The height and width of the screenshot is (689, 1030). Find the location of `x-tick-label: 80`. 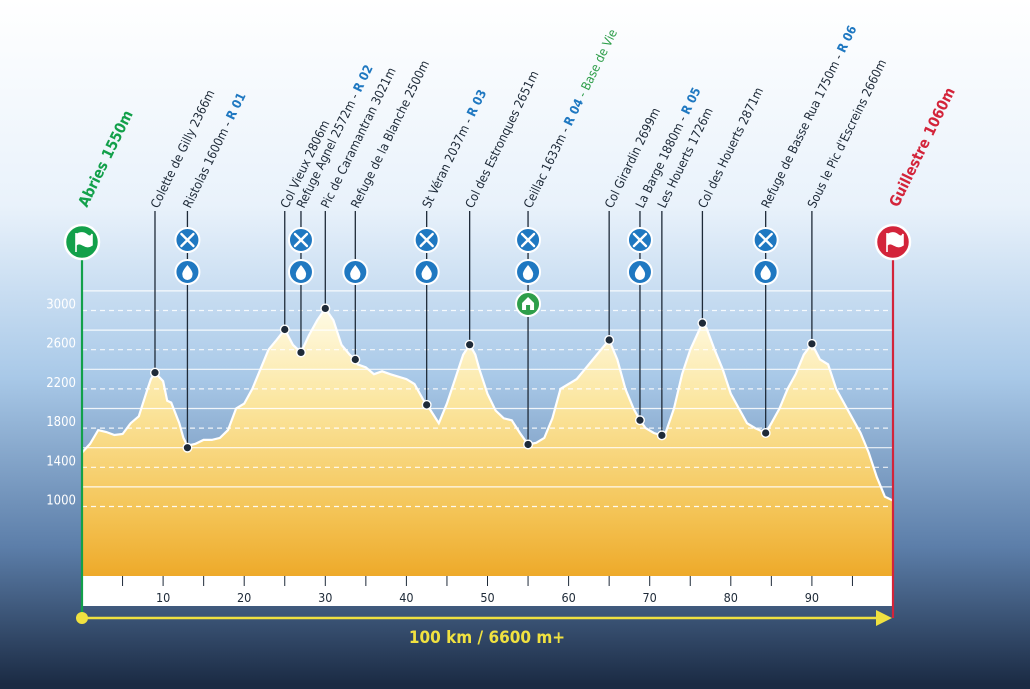

x-tick-label: 80 is located at coordinates (731, 597).